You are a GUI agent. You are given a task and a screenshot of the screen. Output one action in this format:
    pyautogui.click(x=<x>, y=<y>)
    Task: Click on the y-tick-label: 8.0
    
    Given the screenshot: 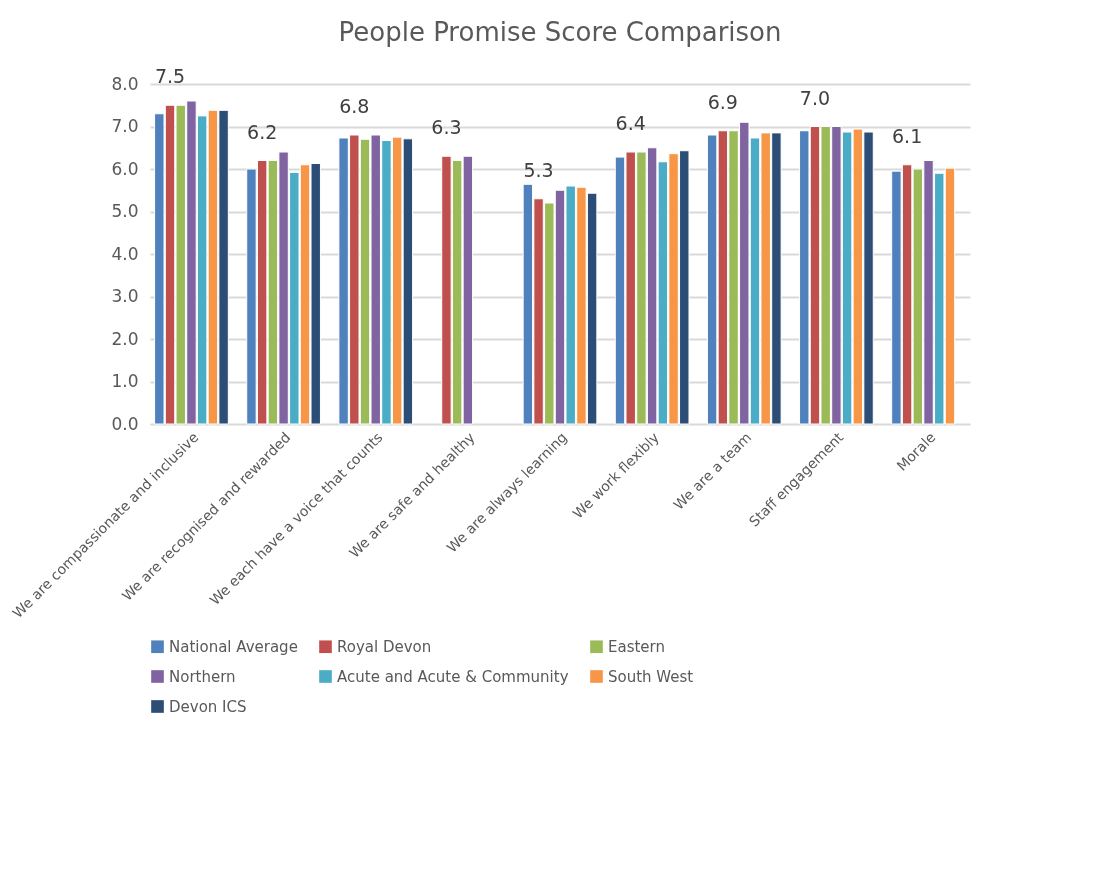 What is the action you would take?
    pyautogui.click(x=125, y=83)
    